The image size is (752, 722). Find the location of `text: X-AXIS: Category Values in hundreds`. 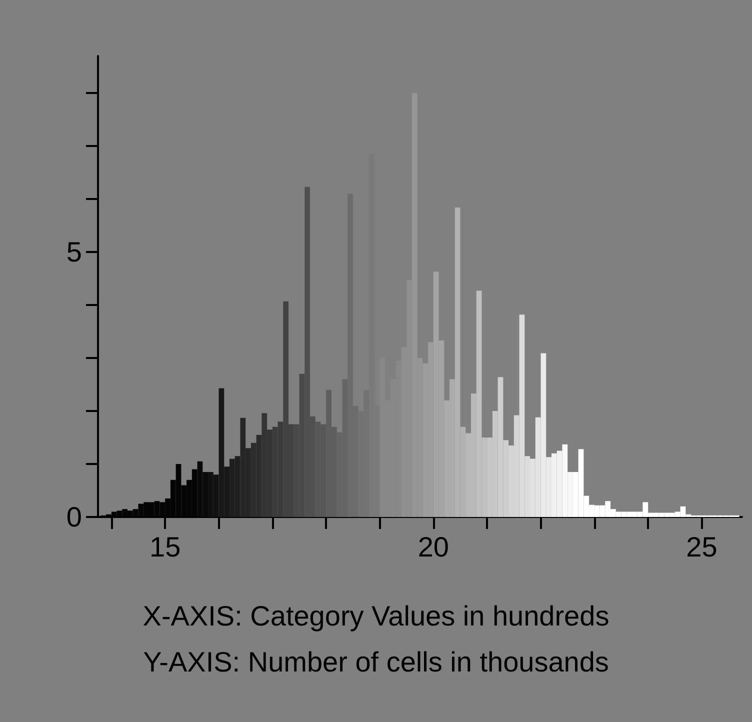

text: X-AXIS: Category Values in hundreds is located at coordinates (376, 616).